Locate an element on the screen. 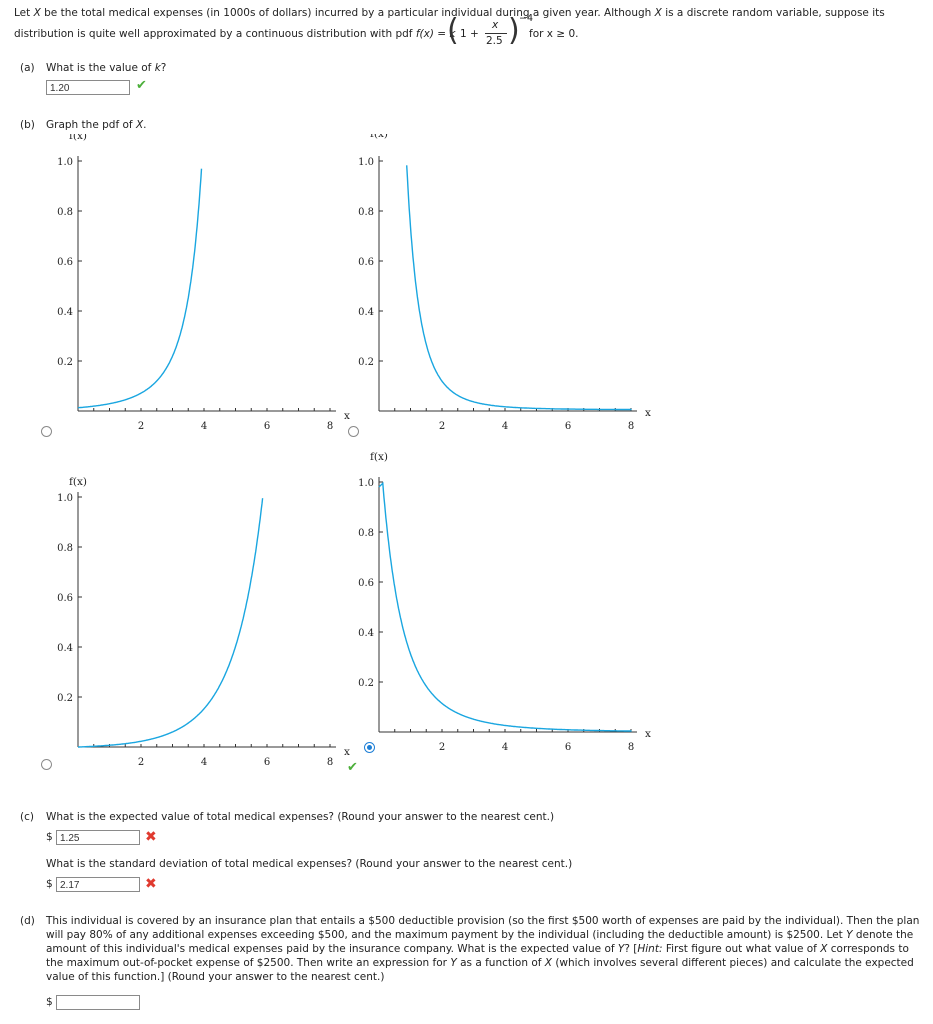 The image size is (933, 1024). expected-value-input: 1.25 is located at coordinates (98, 837).